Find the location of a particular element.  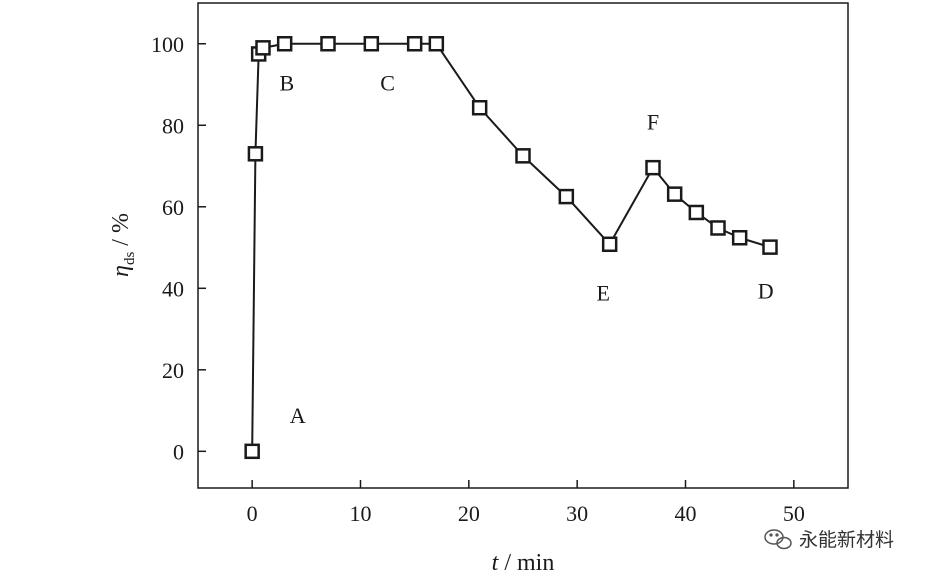

y-tick-label: 80 is located at coordinates (173, 125).